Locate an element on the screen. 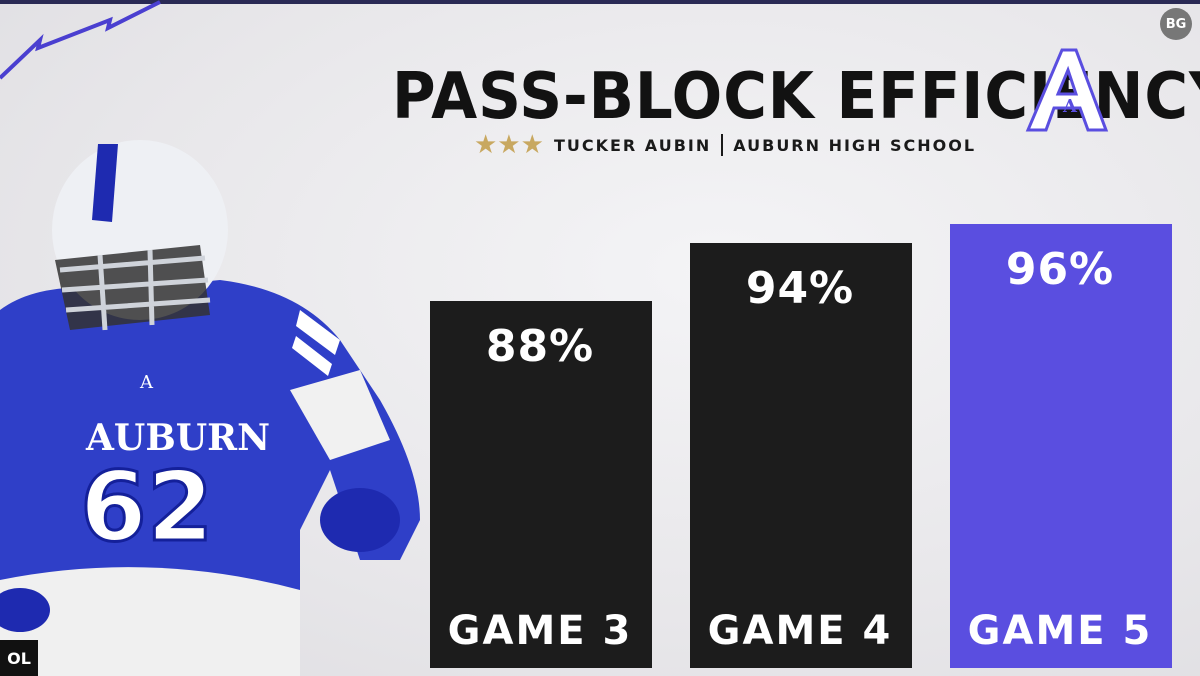 Image resolution: width=1200 pixels, height=676 pixels. corner-logo-badge: BG is located at coordinates (1176, 24).